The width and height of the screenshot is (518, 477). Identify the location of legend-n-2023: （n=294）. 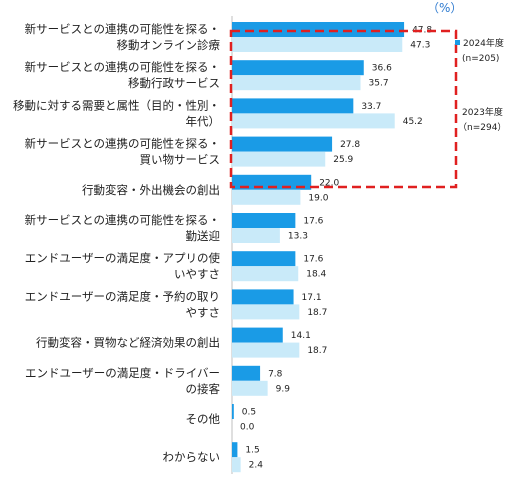
(482, 127).